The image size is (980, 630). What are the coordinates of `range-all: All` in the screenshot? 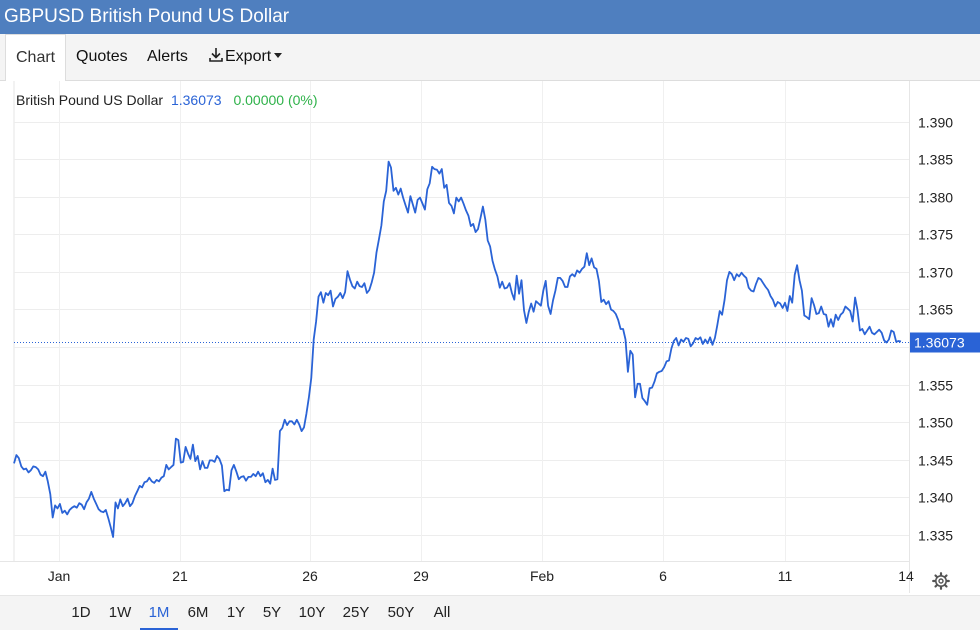 It's located at (442, 612).